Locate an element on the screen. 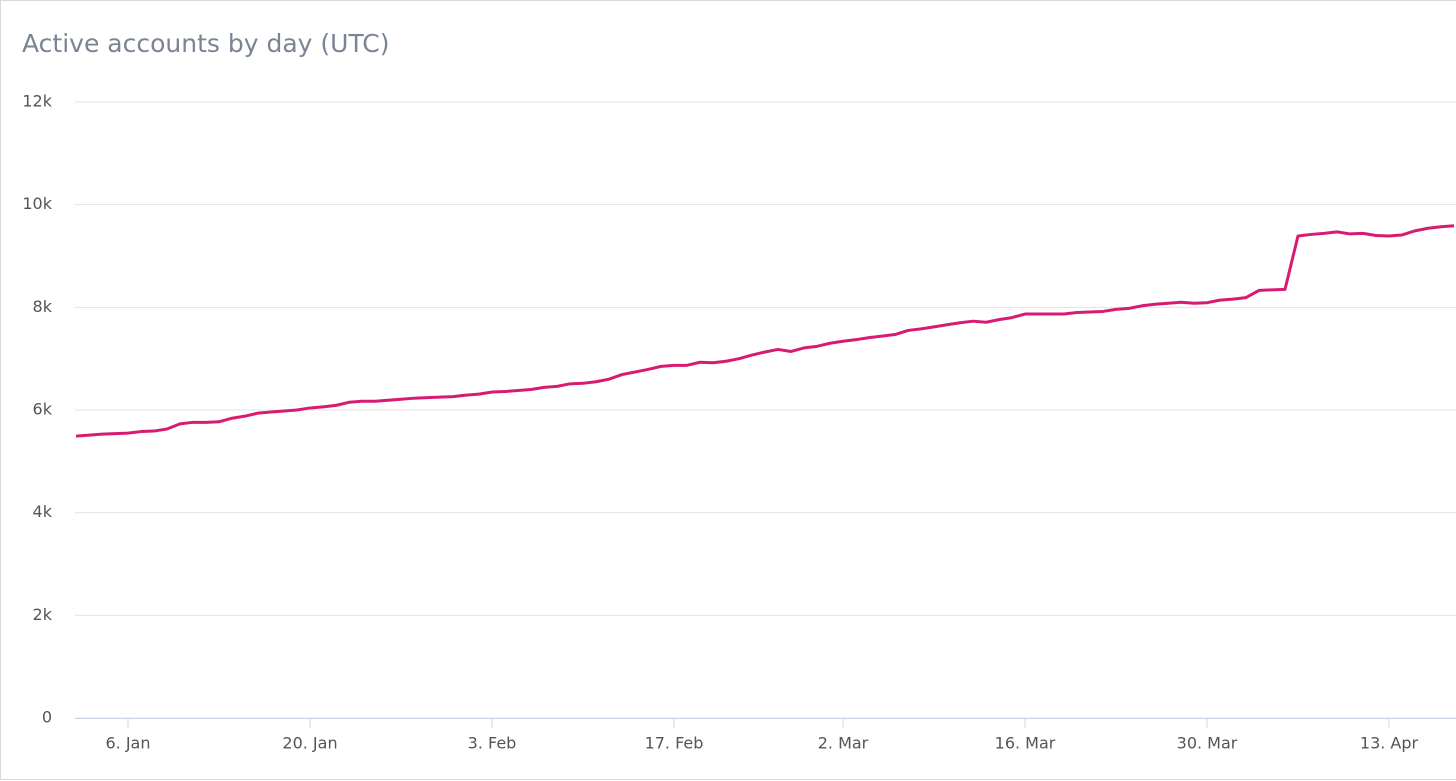 The height and width of the screenshot is (781, 1456). x-tick-label: 17. Feb is located at coordinates (674, 743).